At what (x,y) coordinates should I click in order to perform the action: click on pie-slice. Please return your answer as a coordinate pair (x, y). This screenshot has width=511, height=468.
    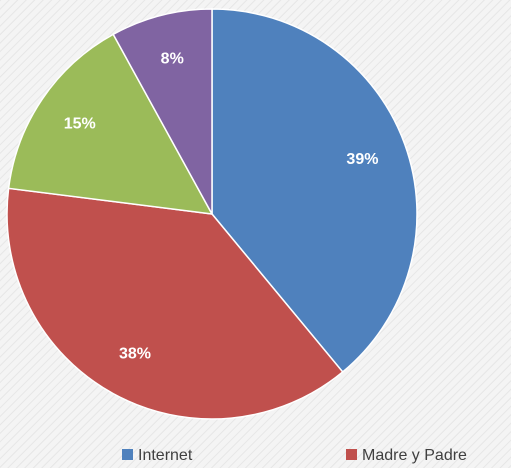
    Looking at the image, I should click on (162, 111).